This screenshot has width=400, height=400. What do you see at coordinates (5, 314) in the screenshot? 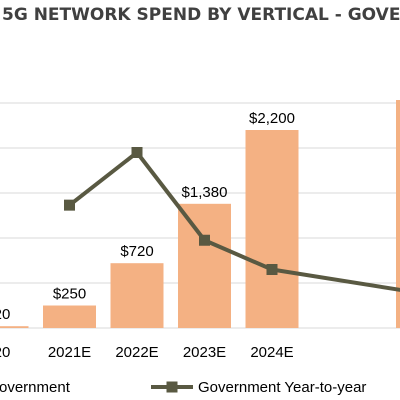
I see `data-label-20: 20` at bounding box center [5, 314].